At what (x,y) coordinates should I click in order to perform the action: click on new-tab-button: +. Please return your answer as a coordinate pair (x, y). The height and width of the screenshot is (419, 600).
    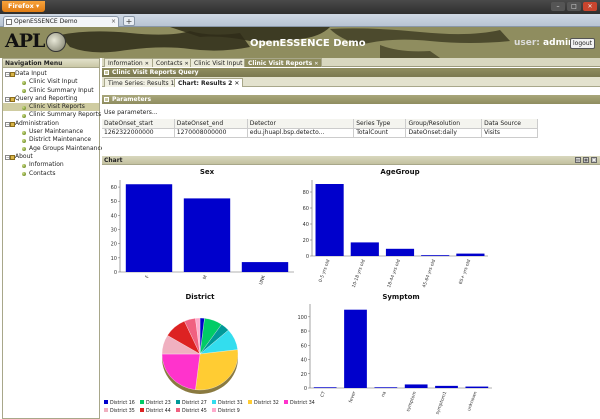
    Looking at the image, I should click on (129, 21).